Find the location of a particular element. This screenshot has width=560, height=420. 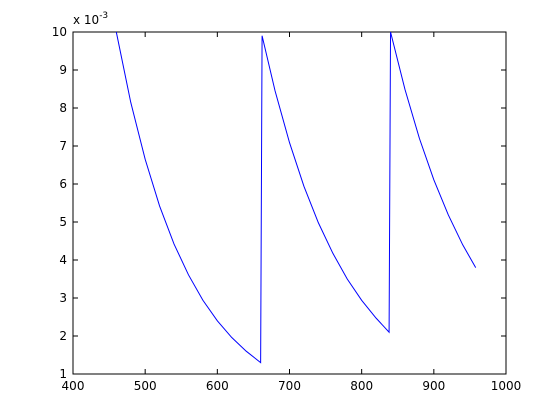

x-tick-label: 400 is located at coordinates (73, 386).